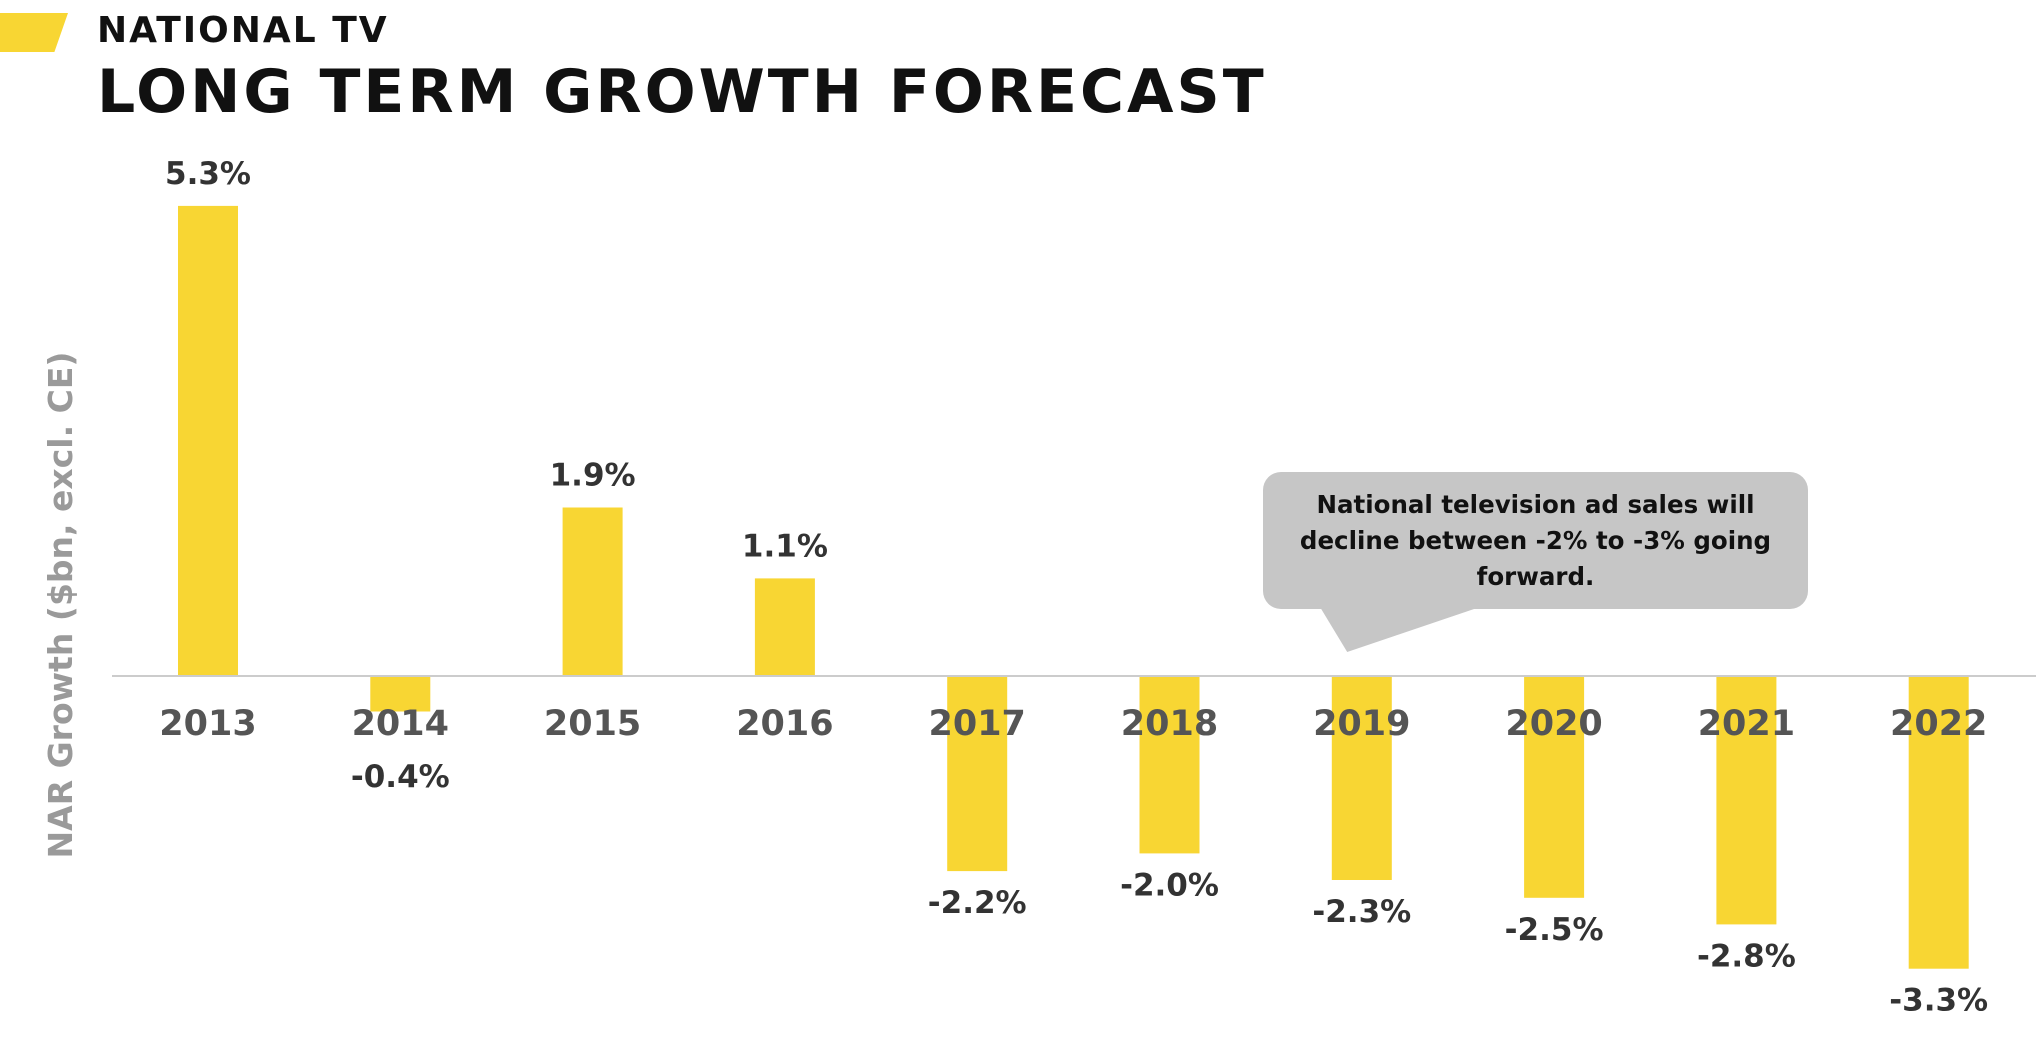 The width and height of the screenshot is (2036, 1041). What do you see at coordinates (977, 774) in the screenshot?
I see `bar-2017` at bounding box center [977, 774].